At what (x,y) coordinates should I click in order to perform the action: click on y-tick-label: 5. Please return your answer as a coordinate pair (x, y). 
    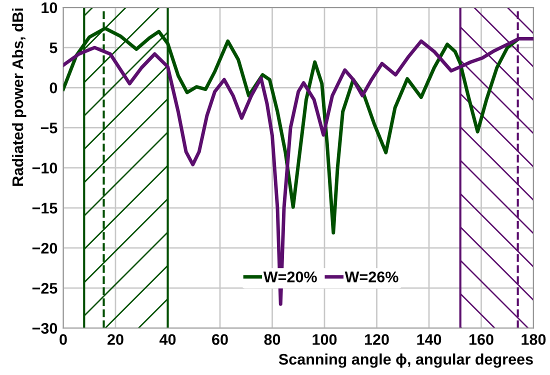
    Looking at the image, I should click on (54, 48).